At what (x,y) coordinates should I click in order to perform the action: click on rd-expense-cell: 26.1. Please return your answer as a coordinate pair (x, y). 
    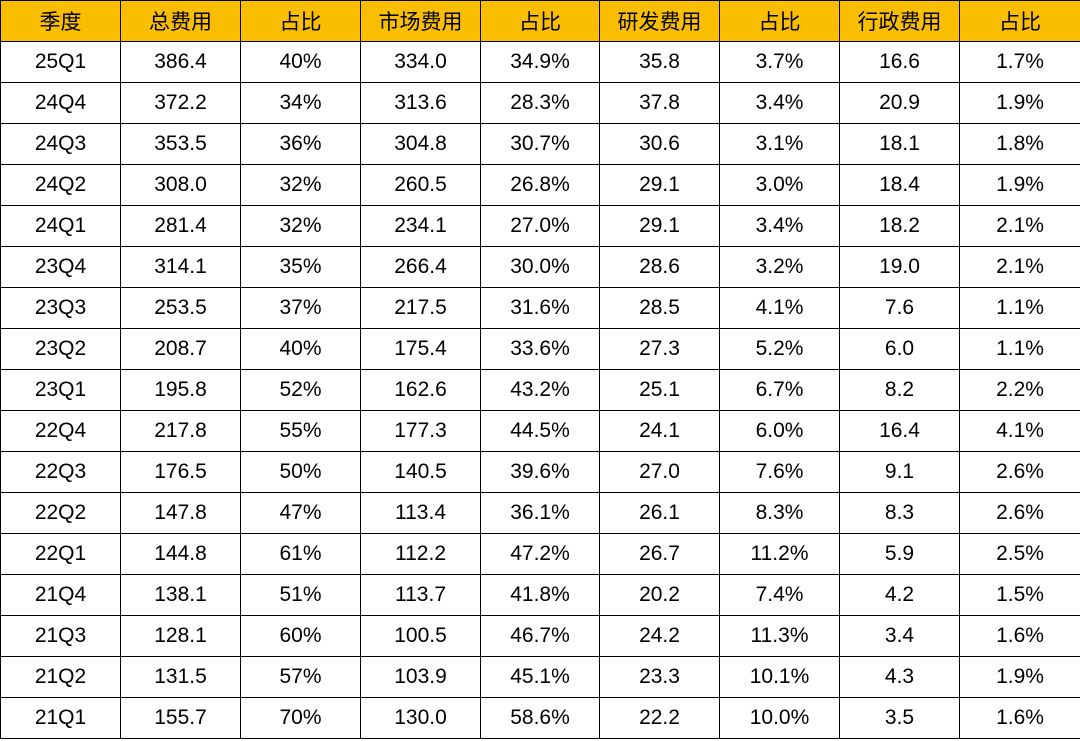
    Looking at the image, I should click on (659, 513).